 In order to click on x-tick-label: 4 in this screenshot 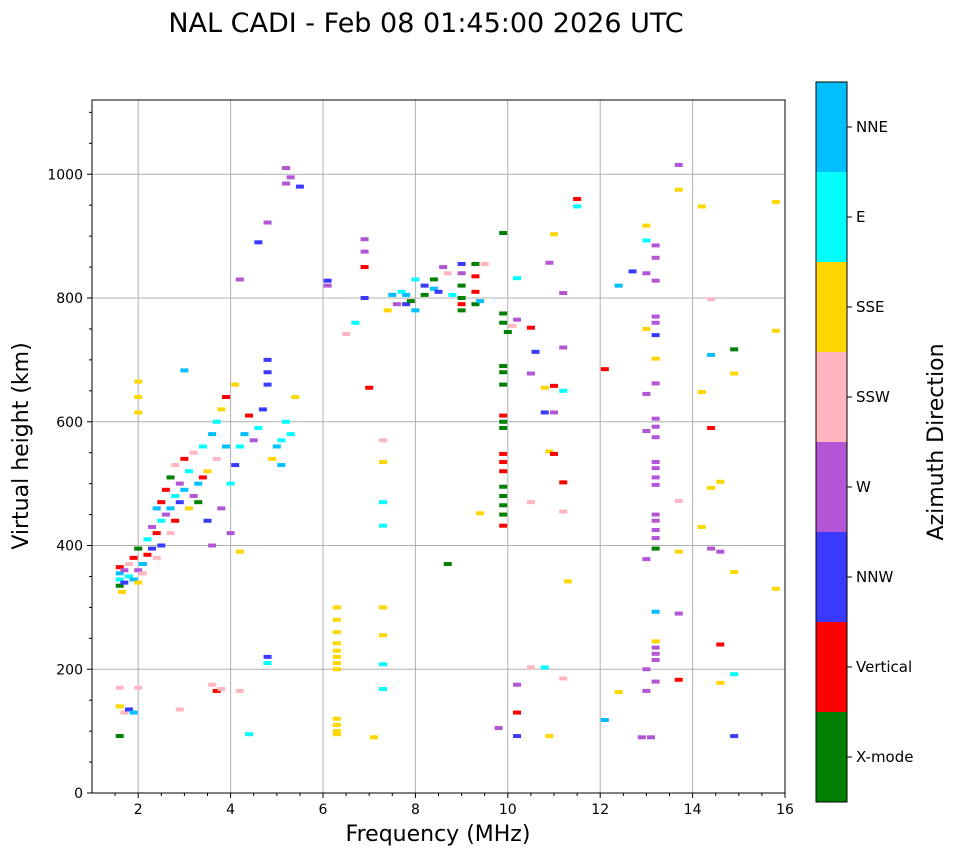, I will do `click(230, 810)`.